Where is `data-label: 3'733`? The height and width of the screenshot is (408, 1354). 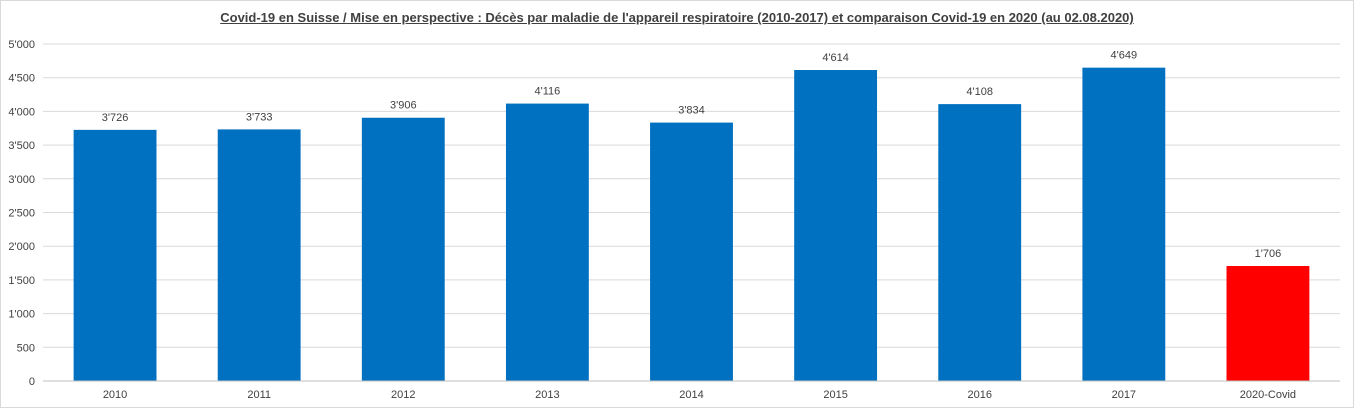 data-label: 3'733 is located at coordinates (259, 117).